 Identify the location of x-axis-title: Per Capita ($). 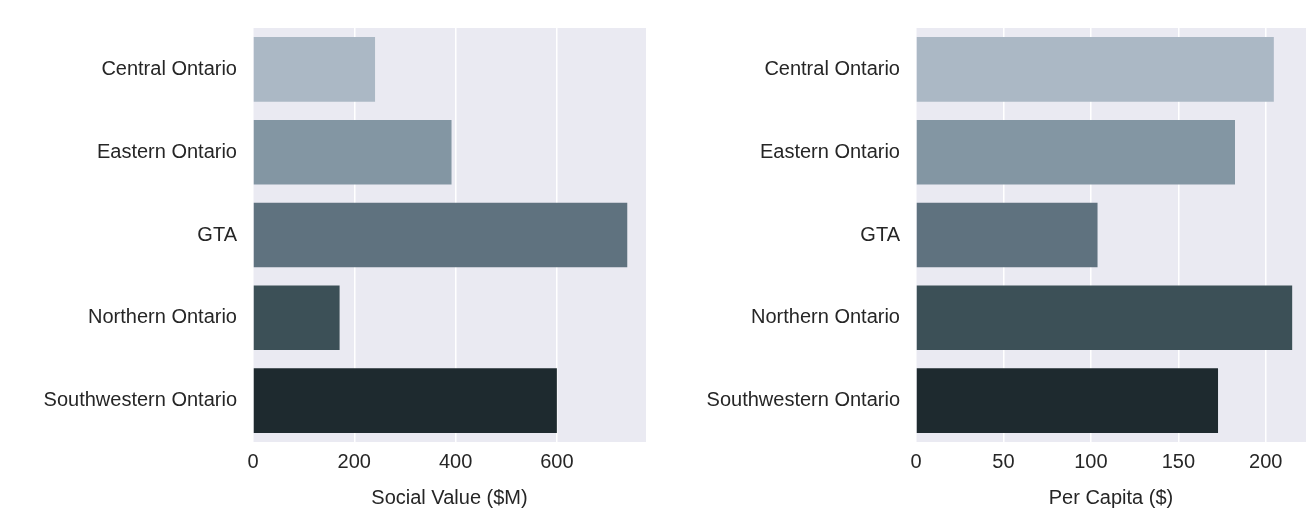
(1111, 496).